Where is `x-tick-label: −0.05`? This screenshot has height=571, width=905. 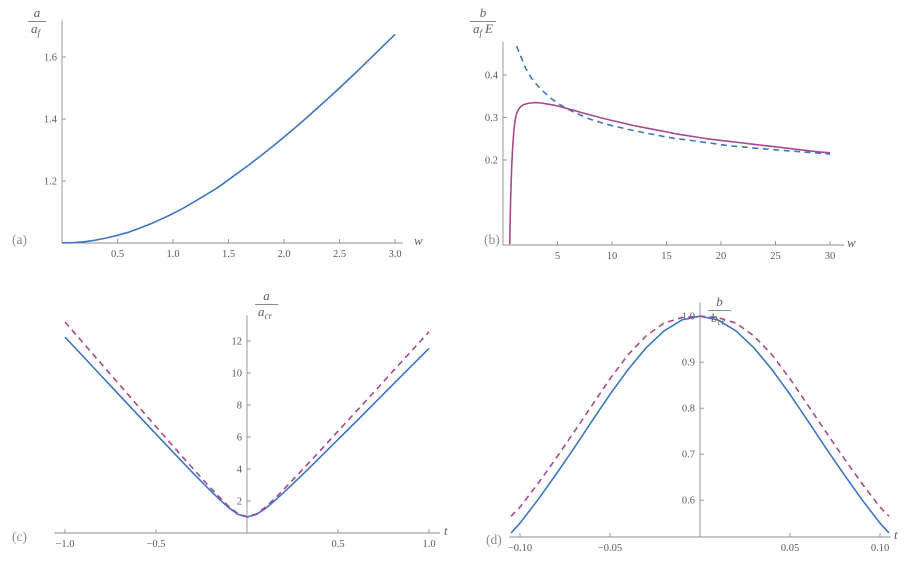 x-tick-label: −0.05 is located at coordinates (610, 548).